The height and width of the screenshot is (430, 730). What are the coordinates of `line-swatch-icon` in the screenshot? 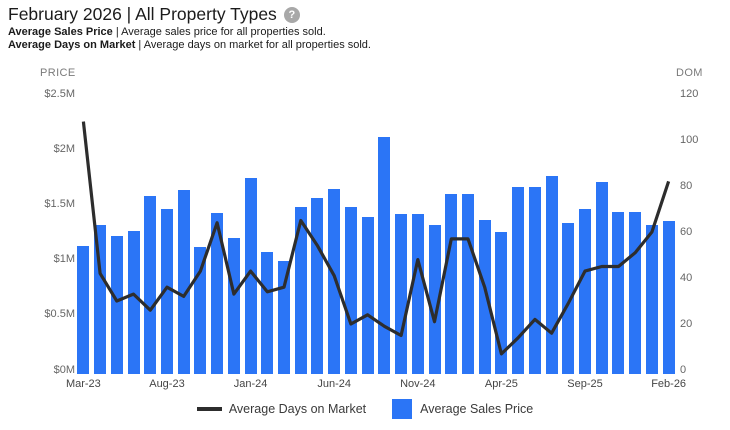 It's located at (209, 409).